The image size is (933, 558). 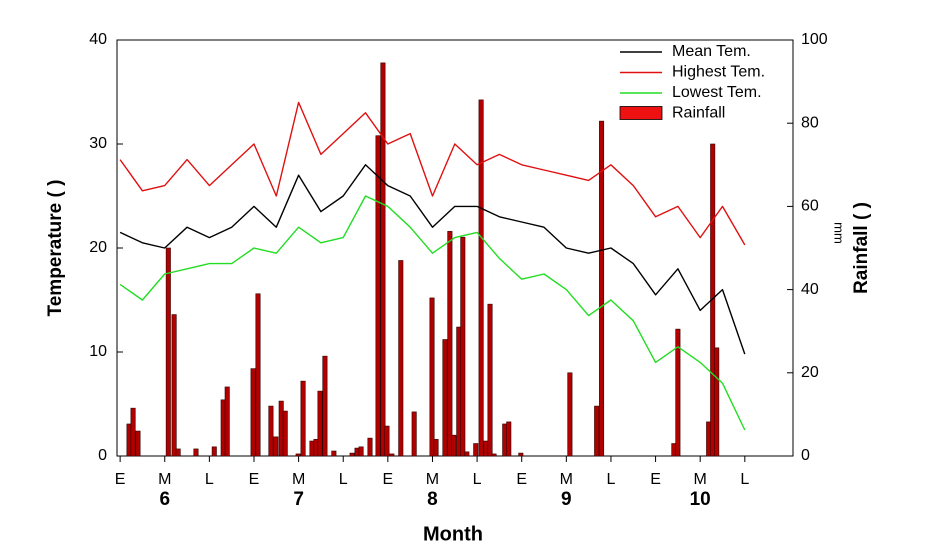 I want to click on y-tick-label: 10, so click(x=98, y=351).